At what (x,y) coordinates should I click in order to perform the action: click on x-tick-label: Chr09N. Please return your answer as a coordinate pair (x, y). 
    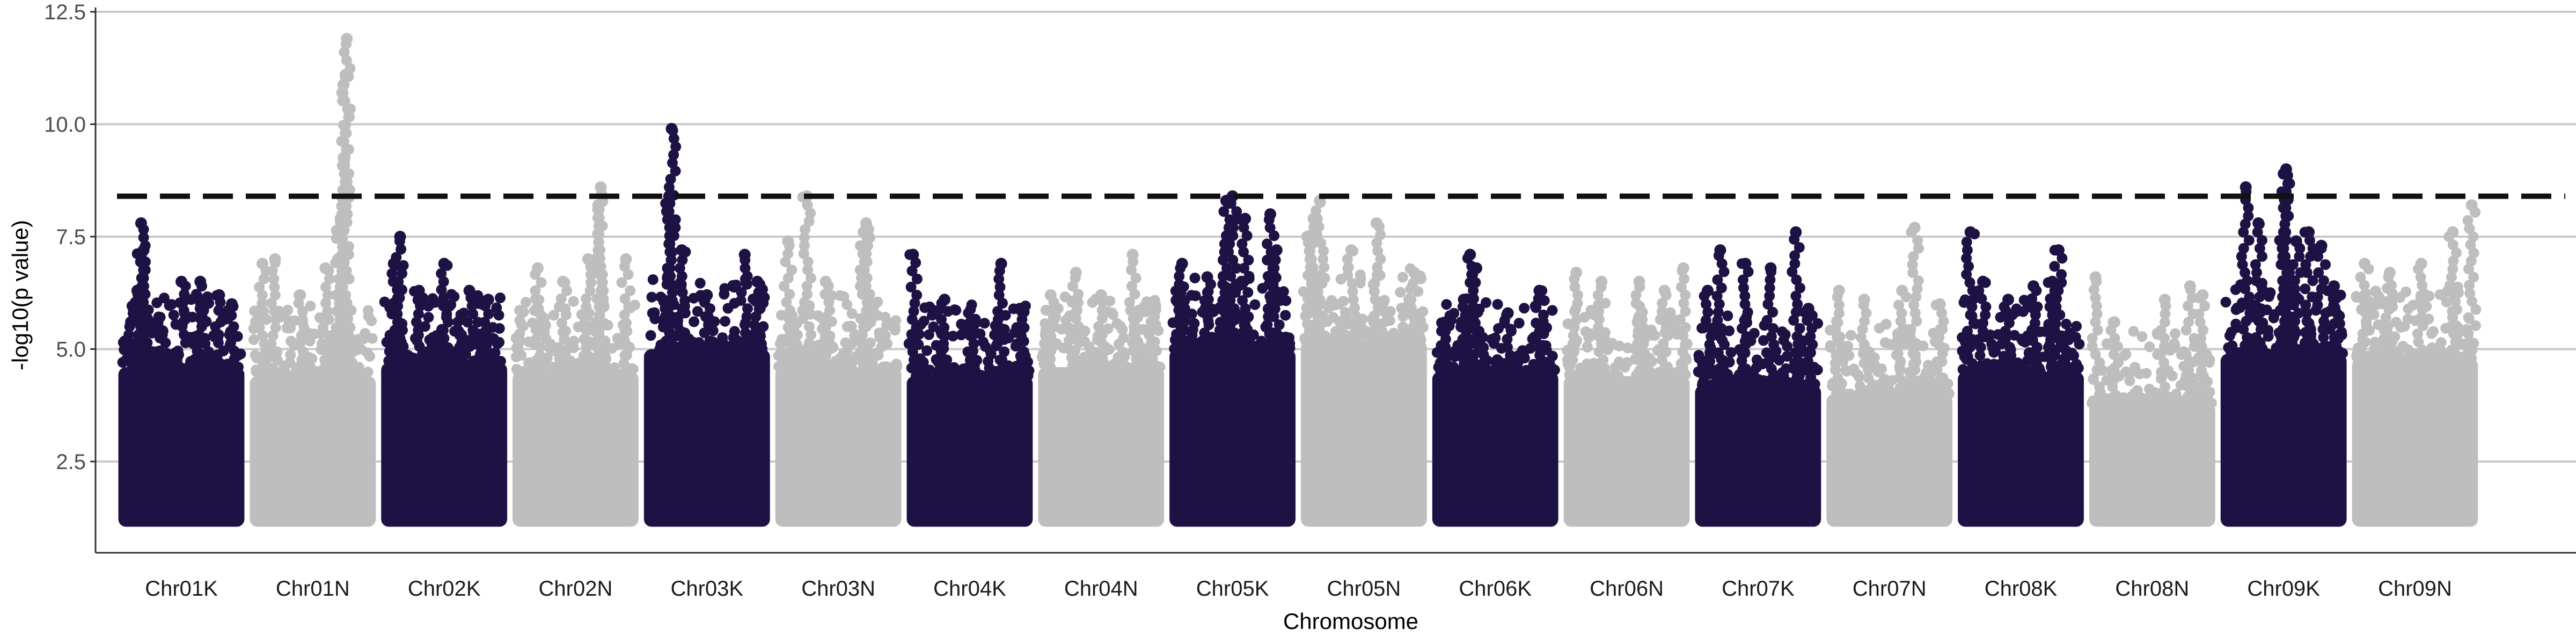
    Looking at the image, I should click on (2415, 589).